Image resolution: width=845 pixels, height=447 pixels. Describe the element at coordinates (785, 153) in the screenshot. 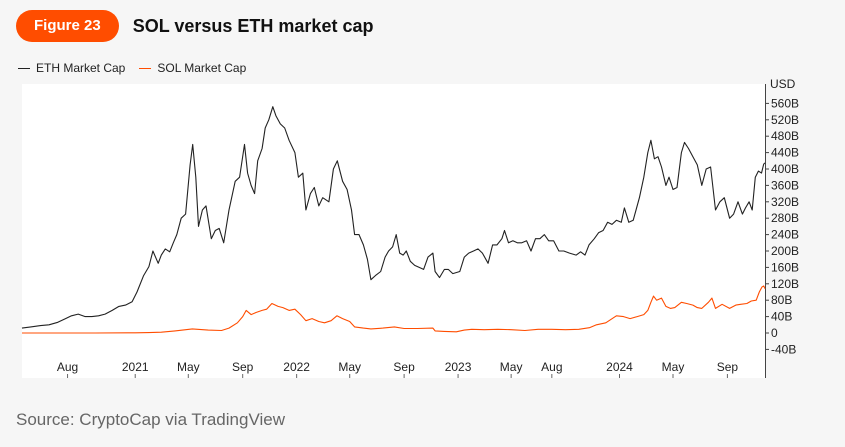

I see `y-tick-label: 440B` at that location.